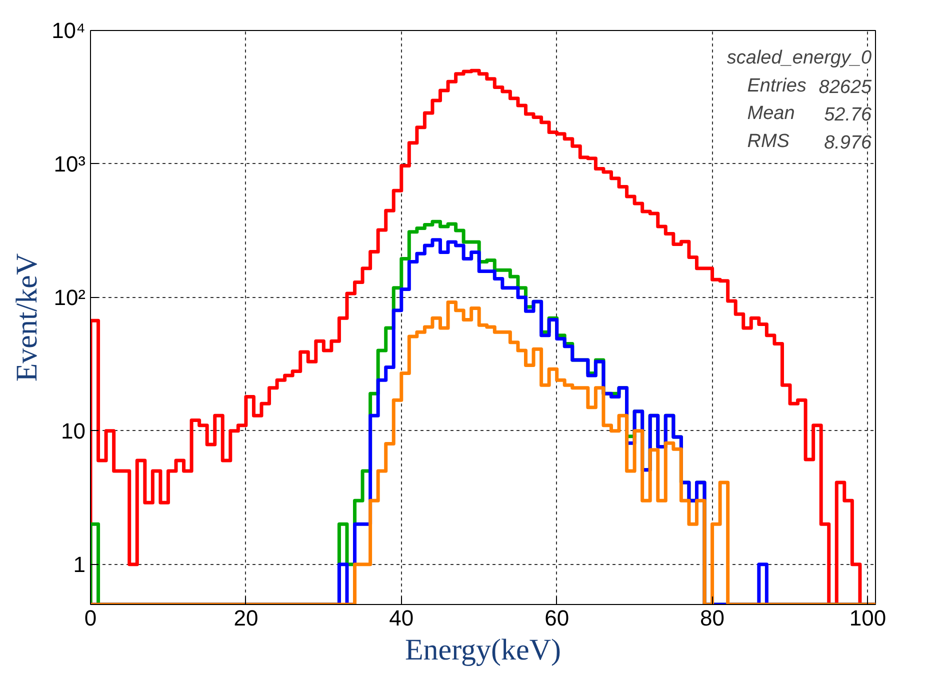 The image size is (945, 694). I want to click on x-tick-label: 20, so click(246, 618).